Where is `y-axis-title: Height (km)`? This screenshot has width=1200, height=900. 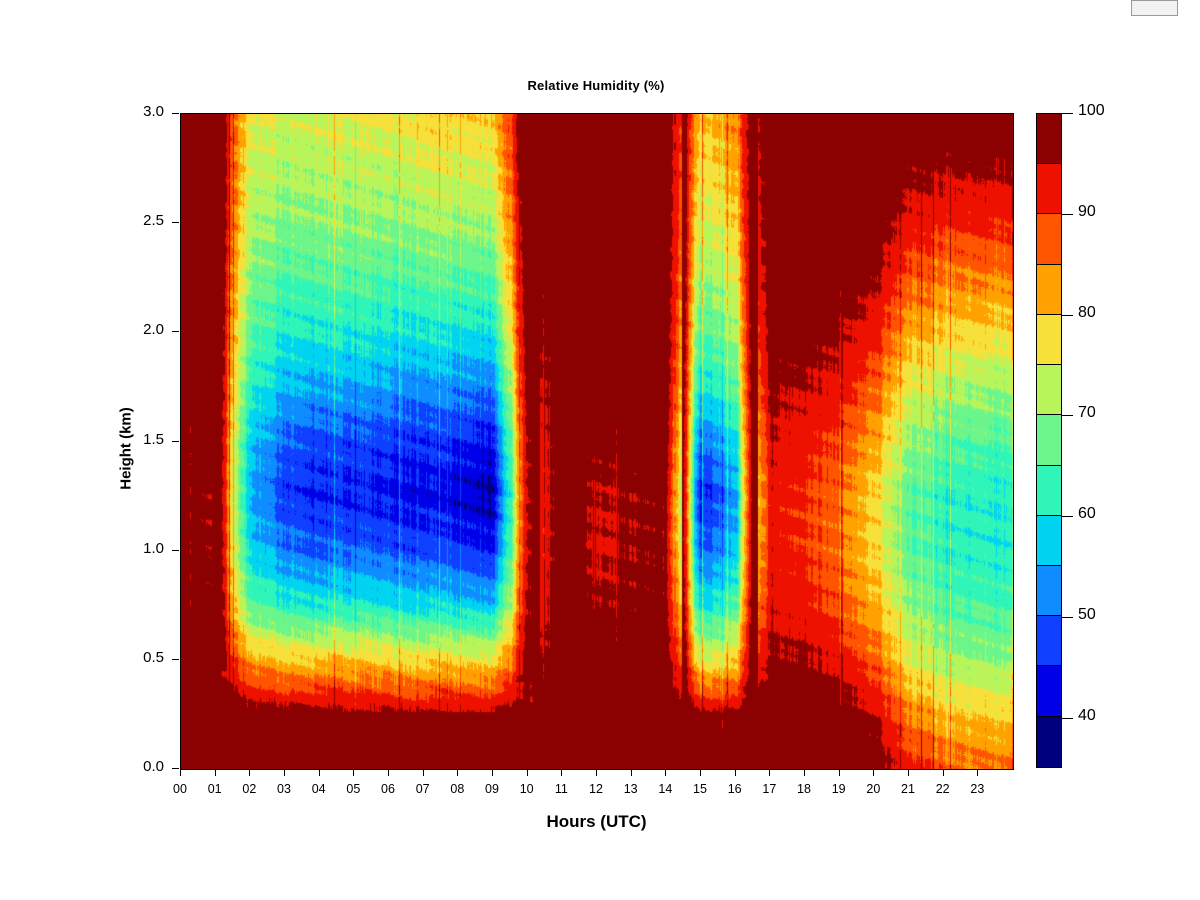 y-axis-title: Height (km) is located at coordinates (126, 448).